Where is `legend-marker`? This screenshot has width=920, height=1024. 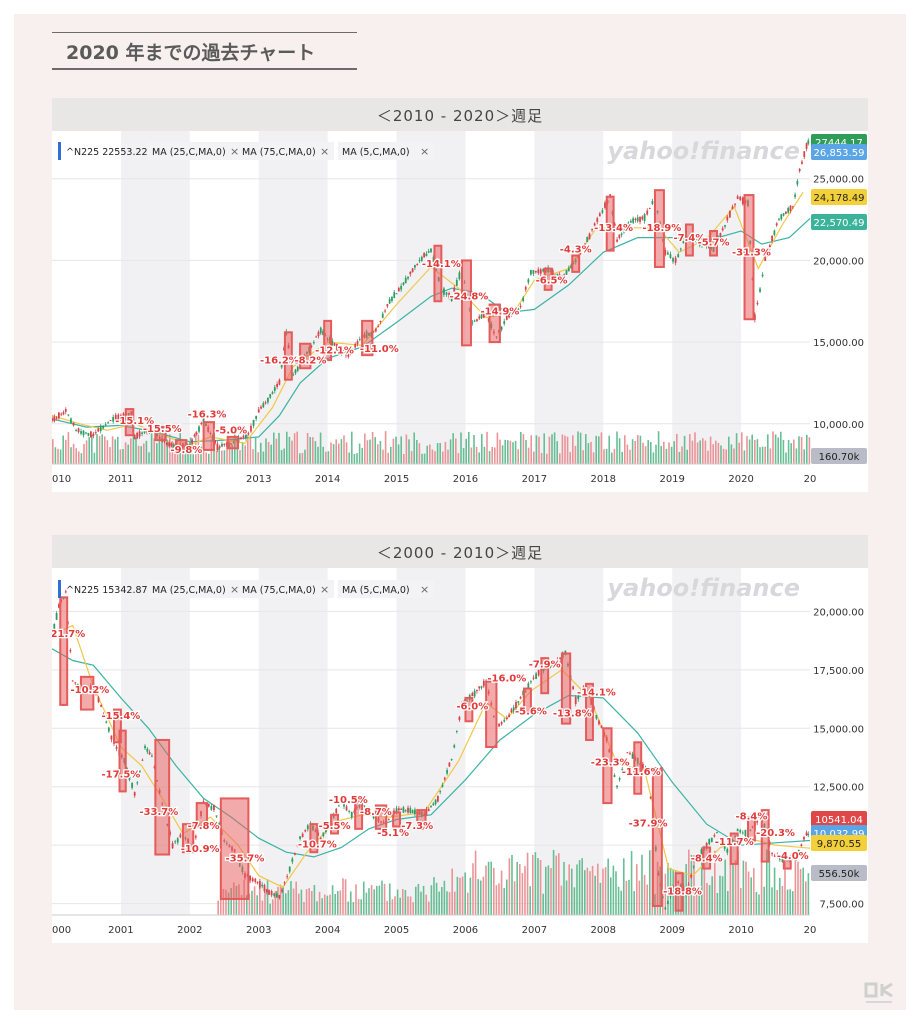 legend-marker is located at coordinates (59, 589).